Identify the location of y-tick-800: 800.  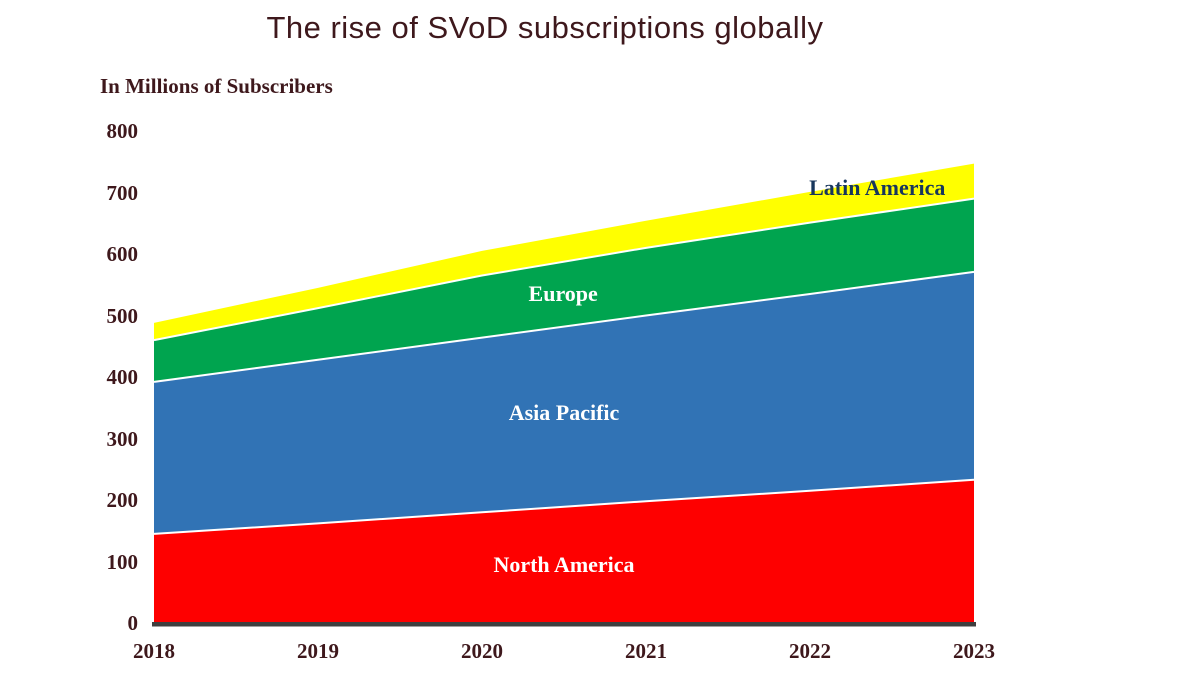
(122, 131).